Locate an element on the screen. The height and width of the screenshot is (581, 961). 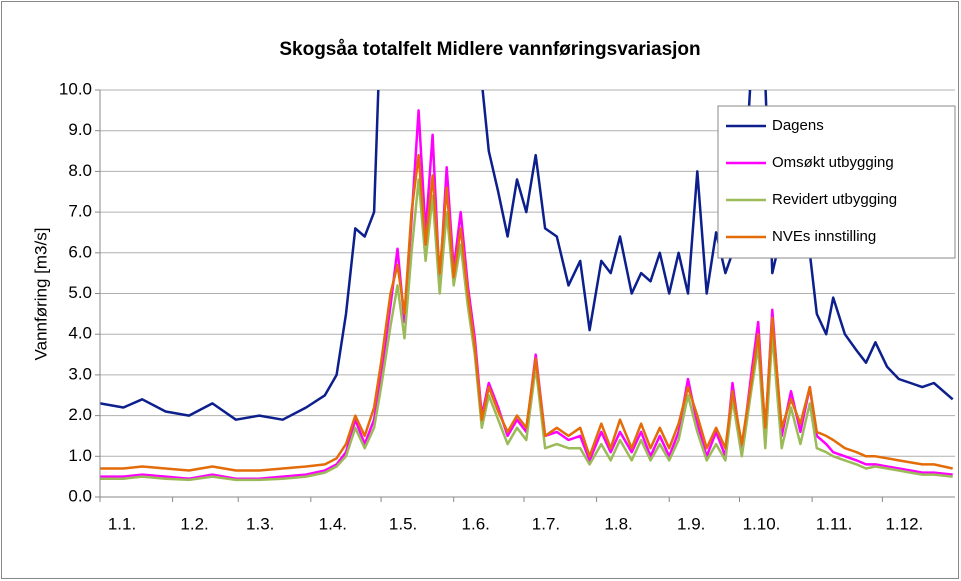
x-tick-label: 1.7. is located at coordinates (546, 523).